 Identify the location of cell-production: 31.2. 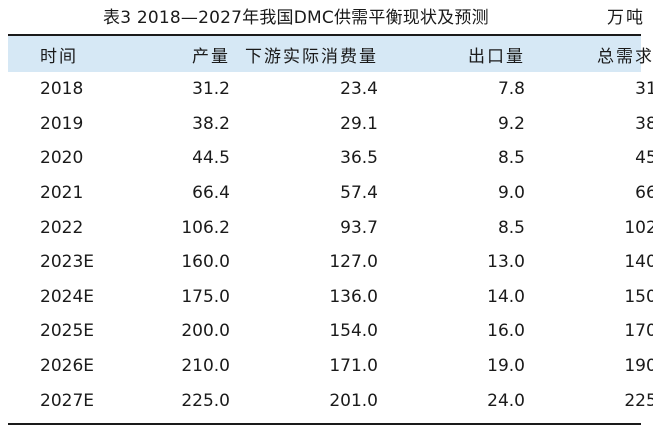
(211, 89).